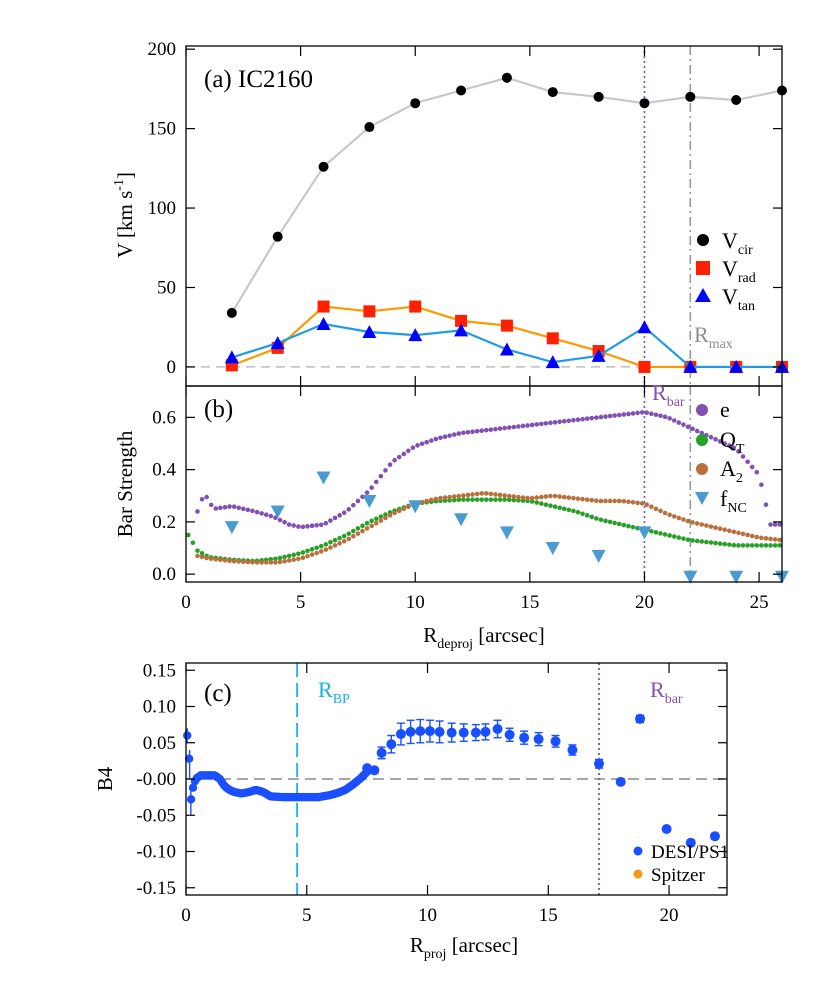  I want to click on legend-e: e, so click(713, 409).